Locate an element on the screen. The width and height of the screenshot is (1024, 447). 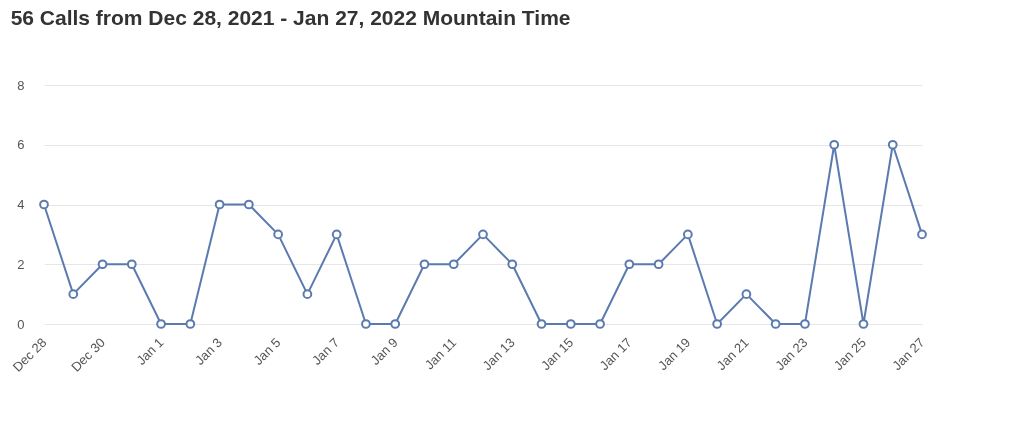
x-tick-label: Jan 17 is located at coordinates (615, 354).